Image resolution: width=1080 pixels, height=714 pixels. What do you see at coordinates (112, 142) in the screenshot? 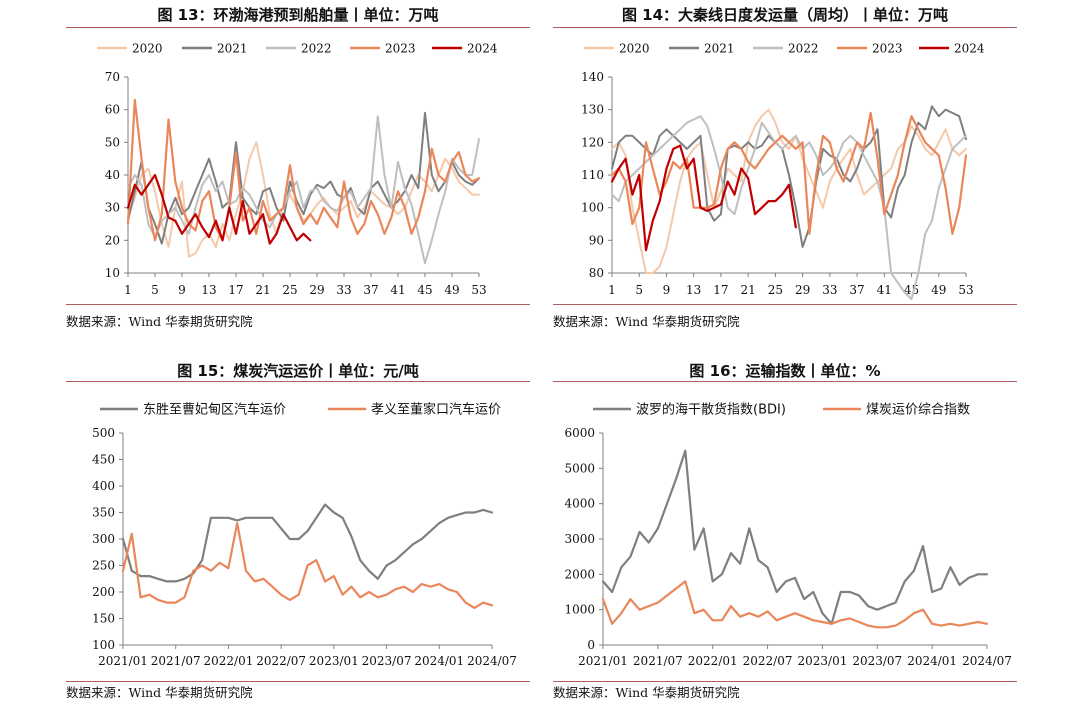
I see `y-tick-label: 50` at bounding box center [112, 142].